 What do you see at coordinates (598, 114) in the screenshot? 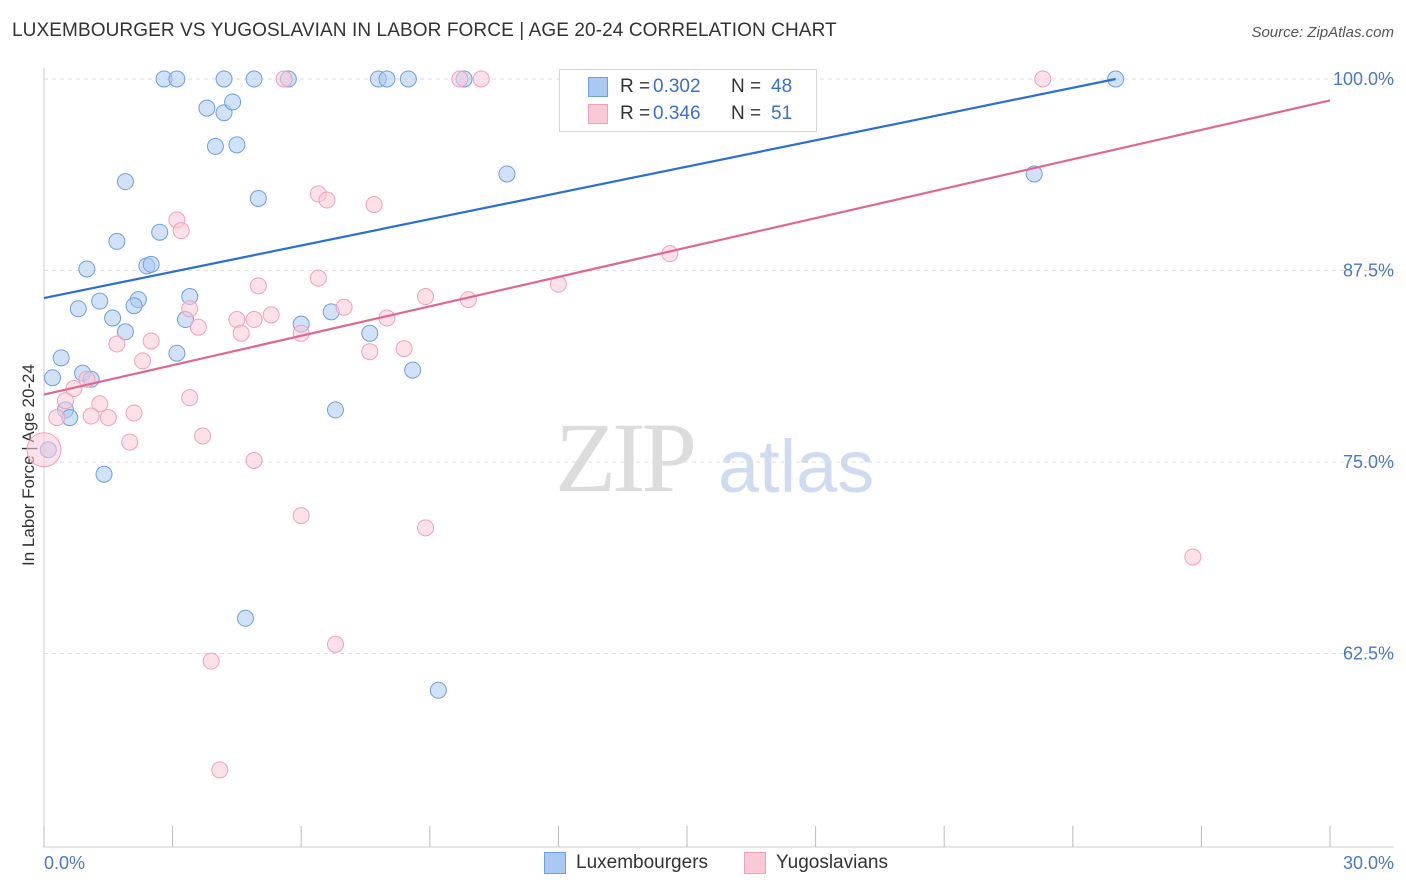
I see `legend-swatch-yugoslavians` at bounding box center [598, 114].